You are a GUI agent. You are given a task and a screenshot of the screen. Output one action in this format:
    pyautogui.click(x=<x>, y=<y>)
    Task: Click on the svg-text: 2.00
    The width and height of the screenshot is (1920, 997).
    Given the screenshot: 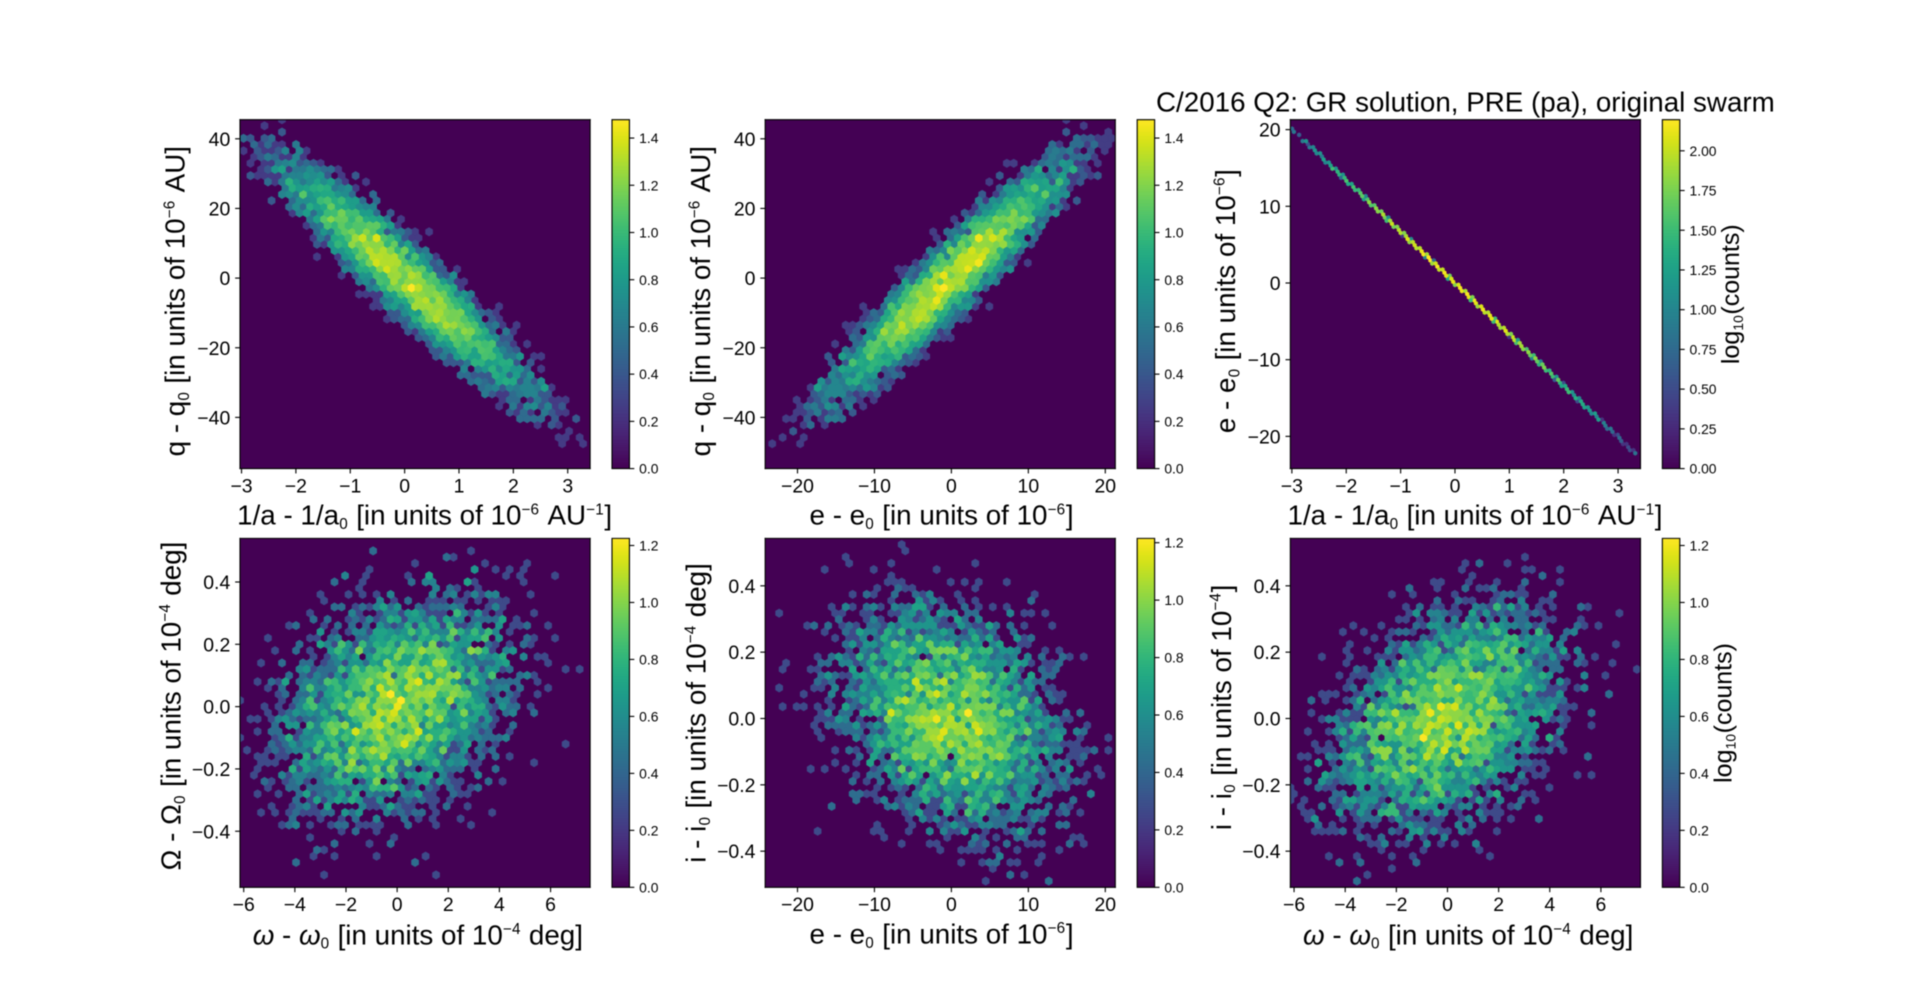 What is the action you would take?
    pyautogui.click(x=1703, y=151)
    